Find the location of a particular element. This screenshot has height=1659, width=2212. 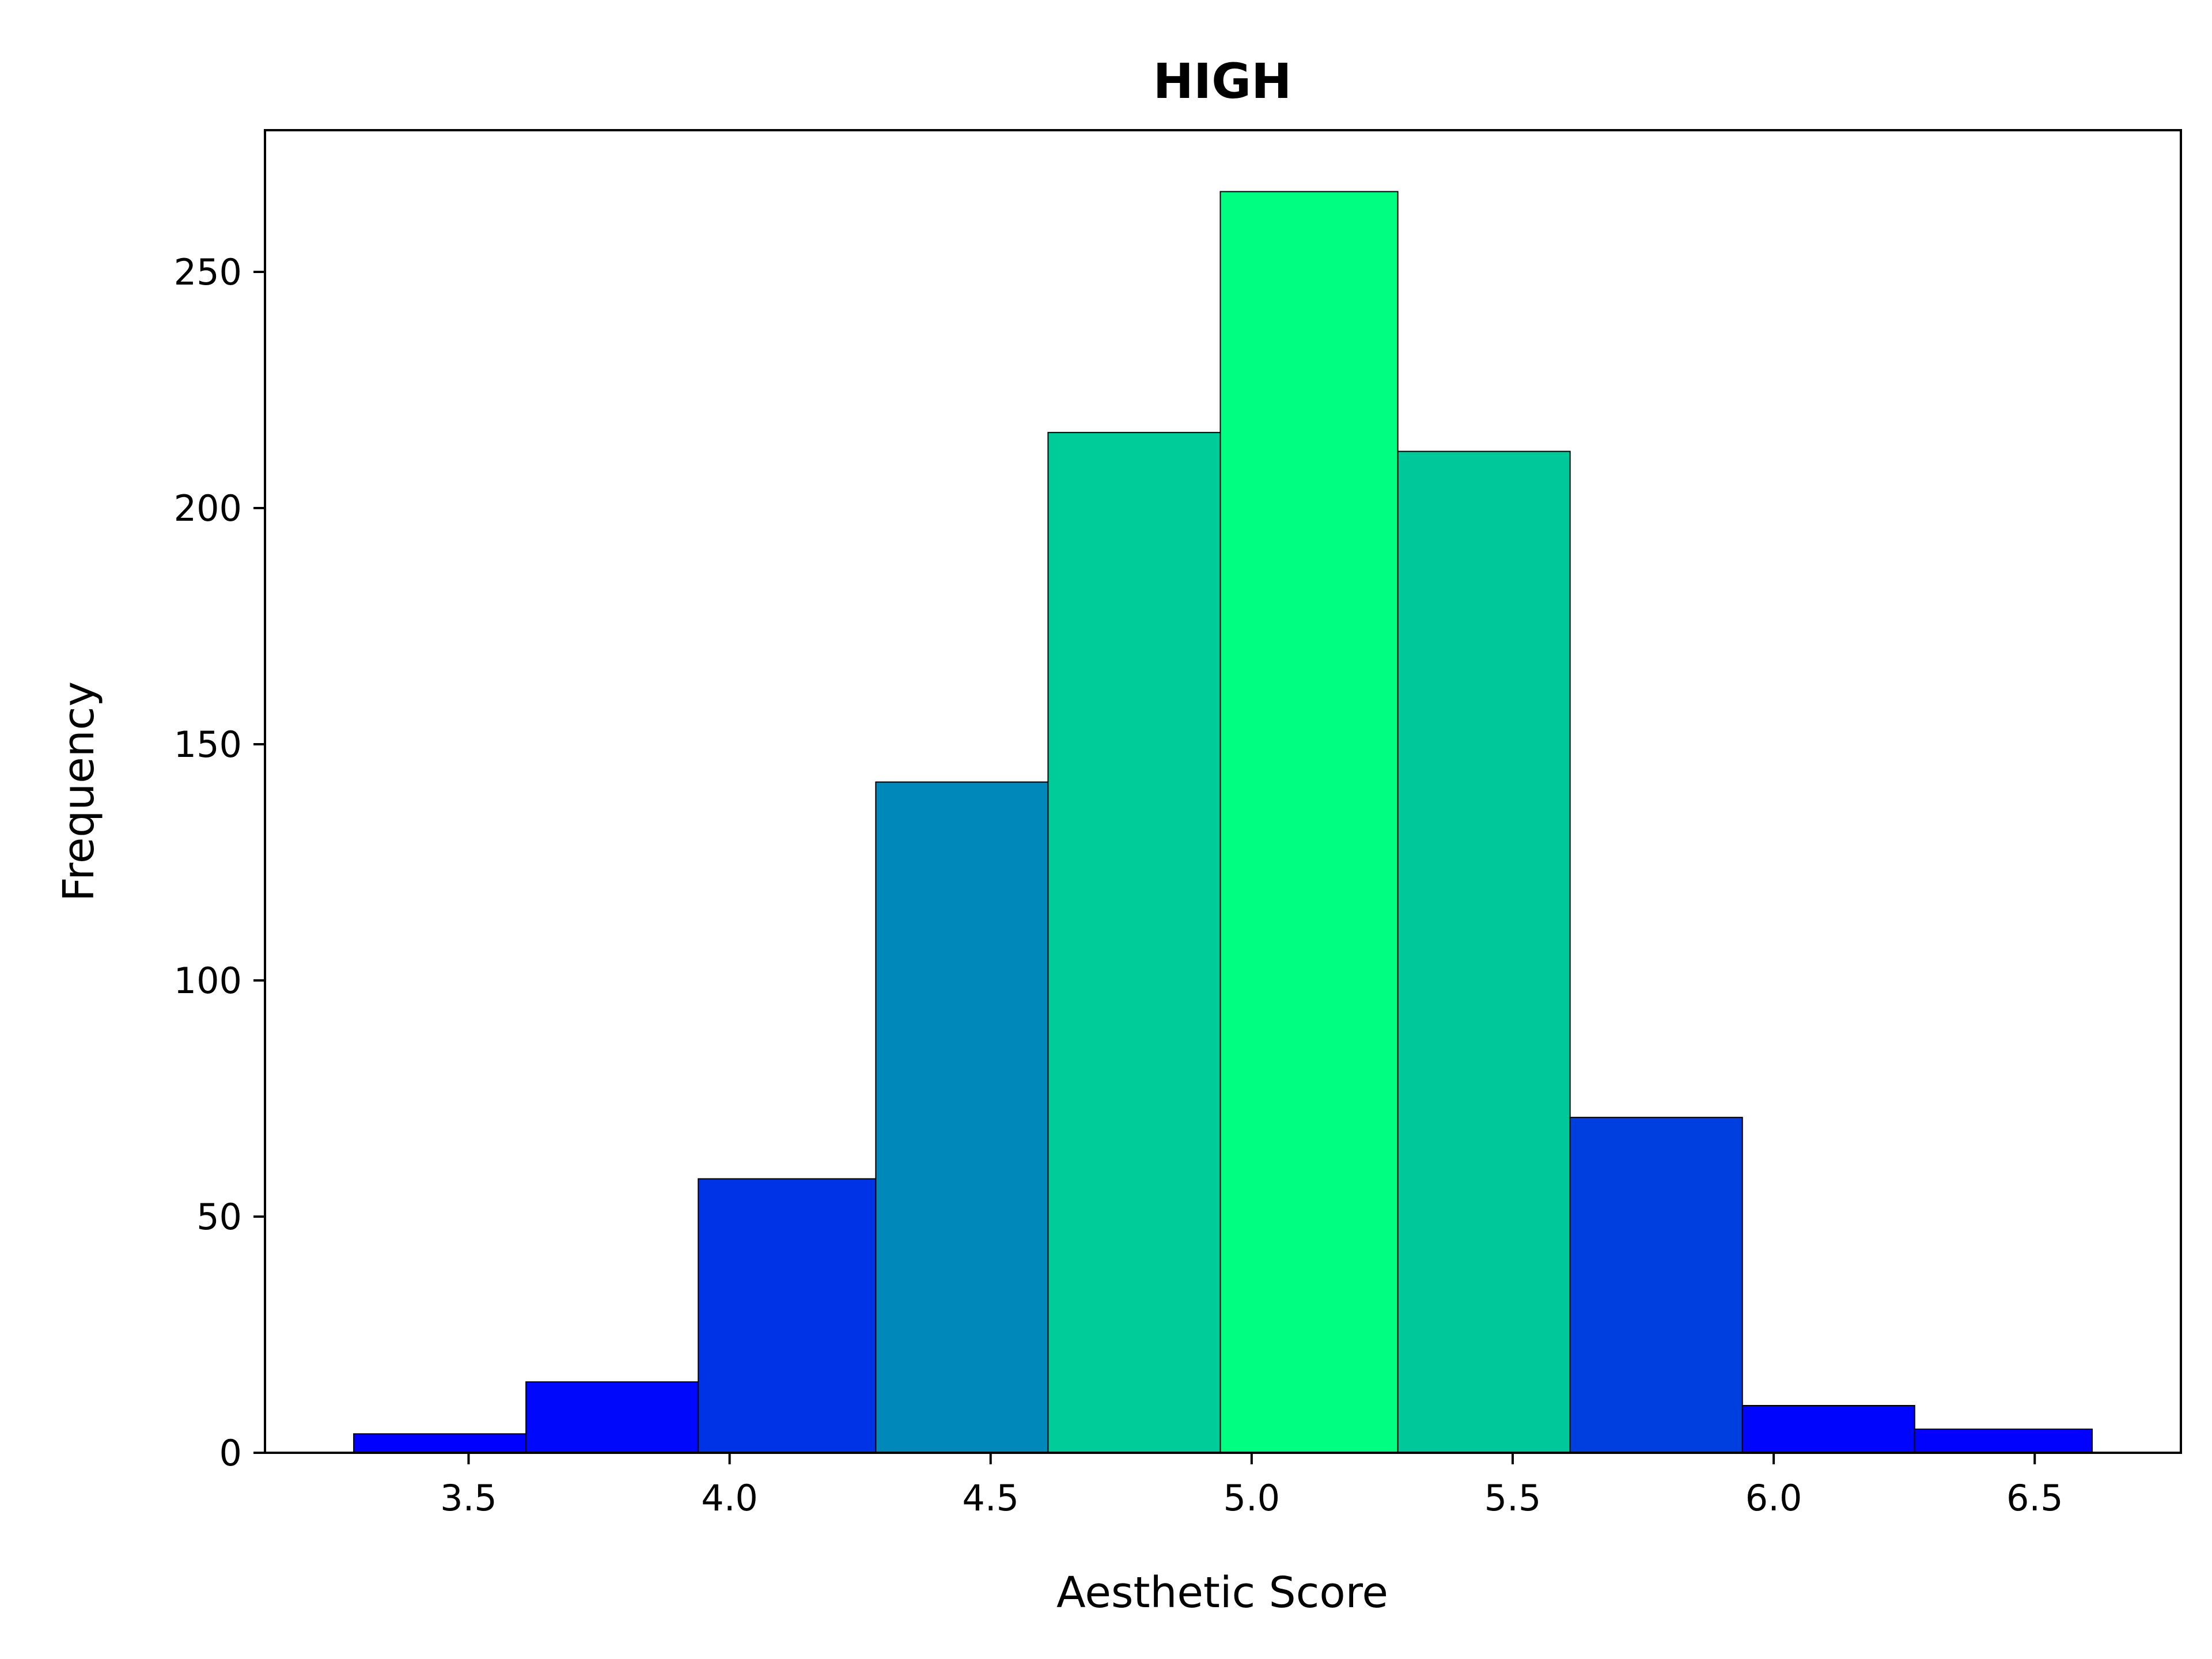

y-tick-label-3: 100 is located at coordinates (208, 981).